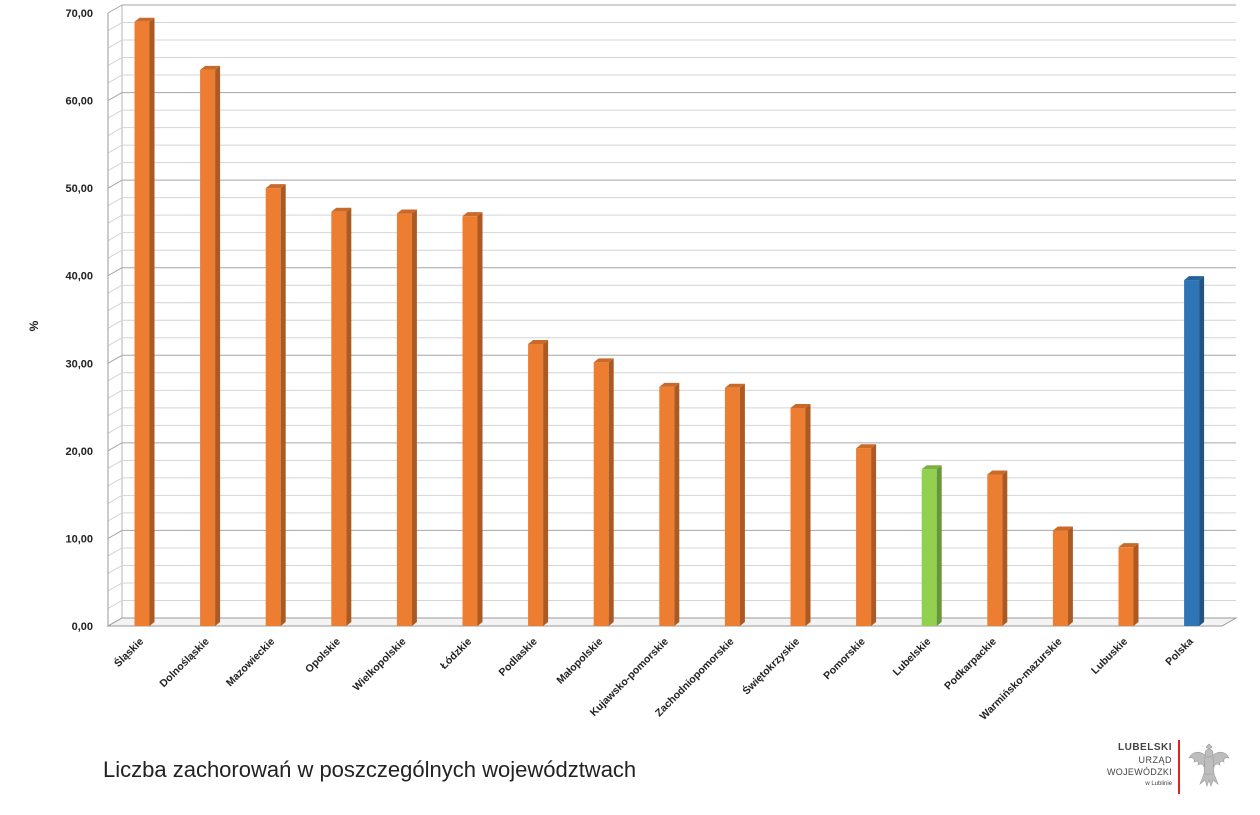 This screenshot has width=1260, height=815. What do you see at coordinates (79, 320) in the screenshot?
I see `y-axis-ticks: 0,00 10,00 20,00 30,00 40,00 50,00 60,00 70,00` at bounding box center [79, 320].